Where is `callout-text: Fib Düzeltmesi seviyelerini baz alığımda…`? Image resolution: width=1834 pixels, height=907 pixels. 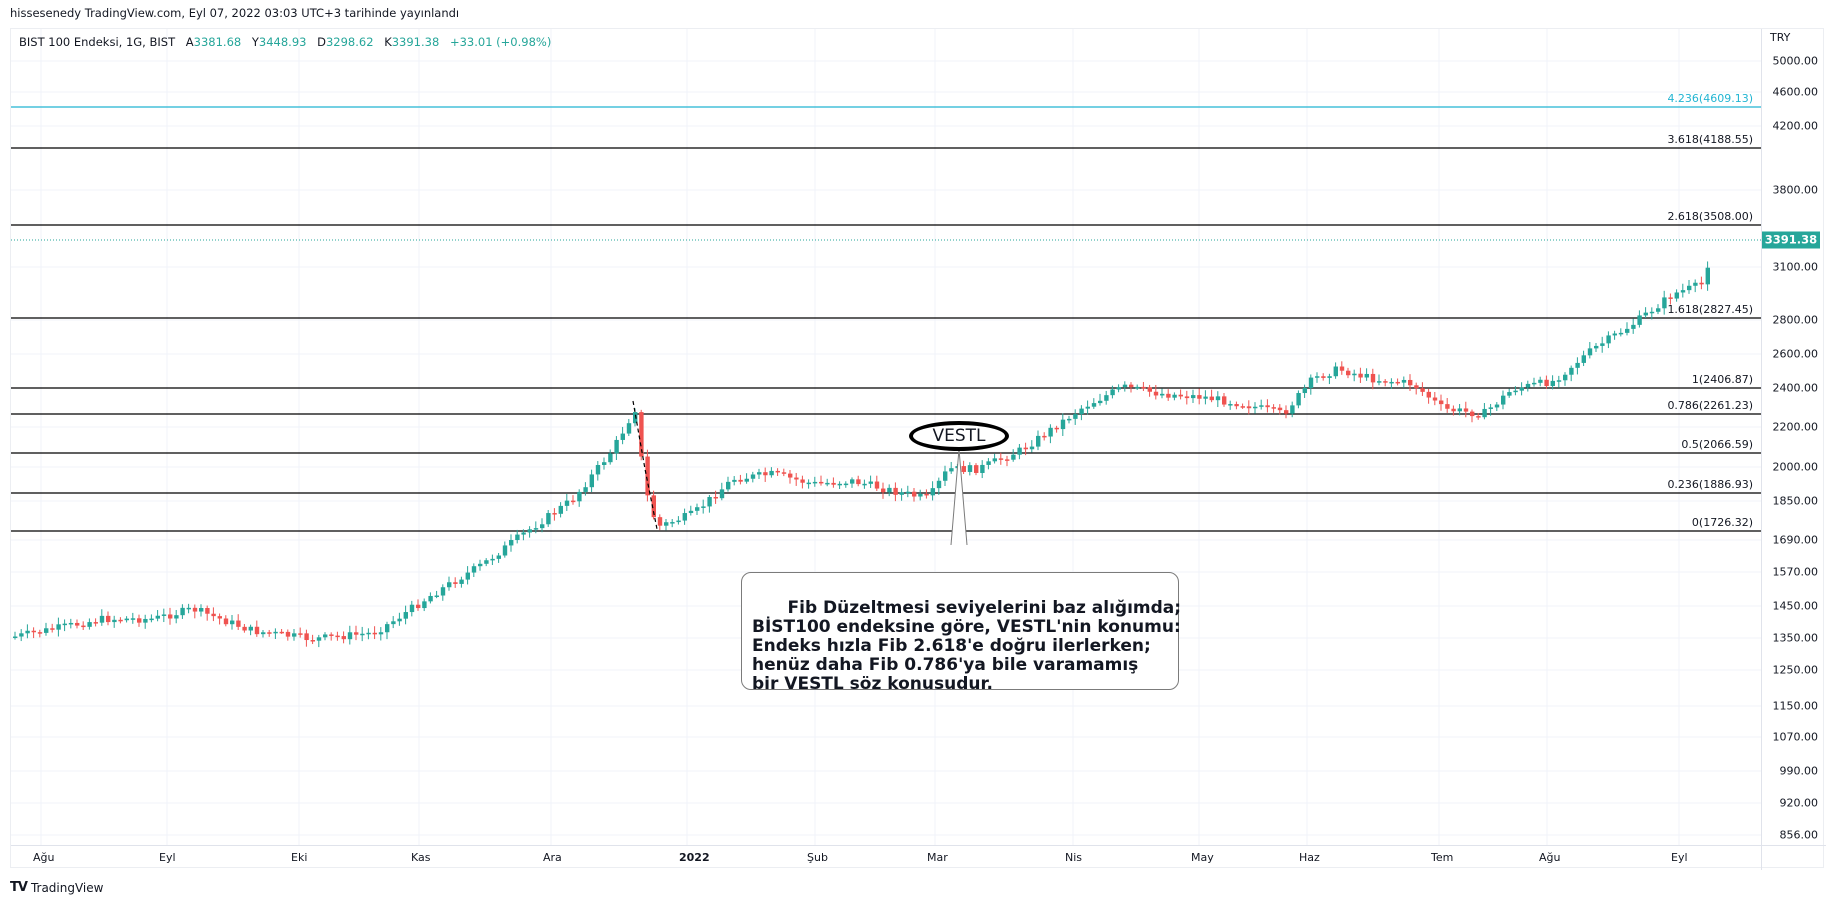
callout-text: Fib Düzeltmesi seviyelerini baz alığımda… is located at coordinates (967, 646).